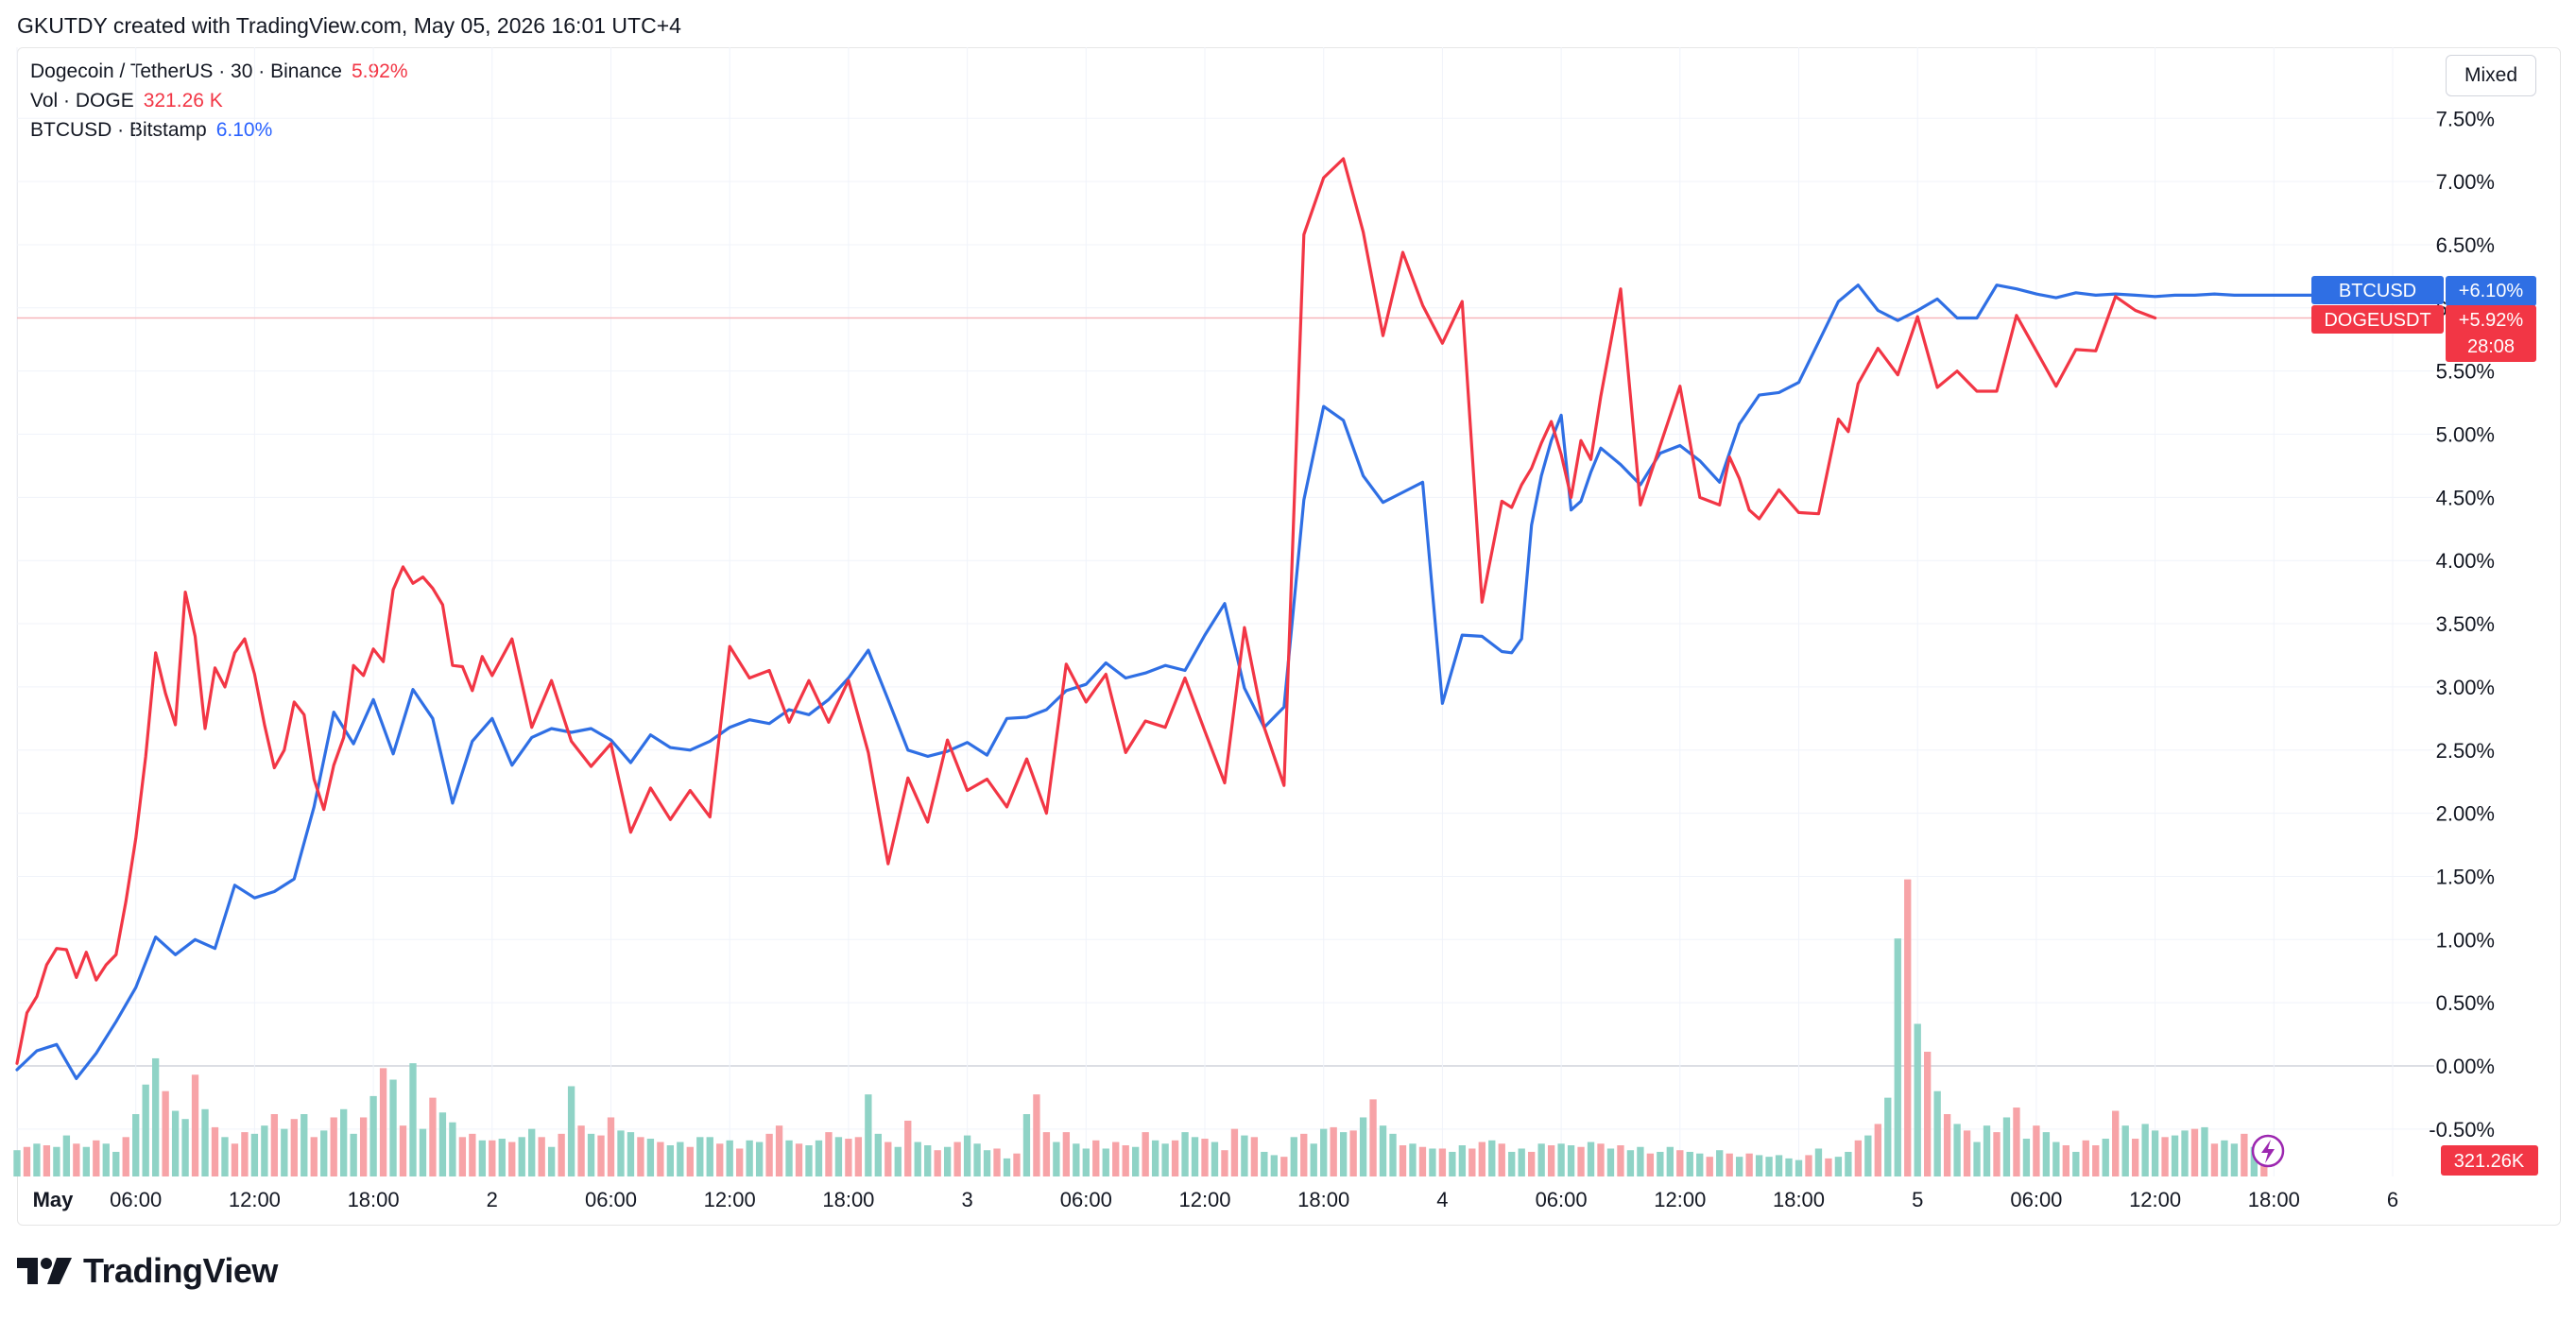 This screenshot has height=1322, width=2576. Describe the element at coordinates (2465, 372) in the screenshot. I see `y-tick-label: 5.50%` at that location.